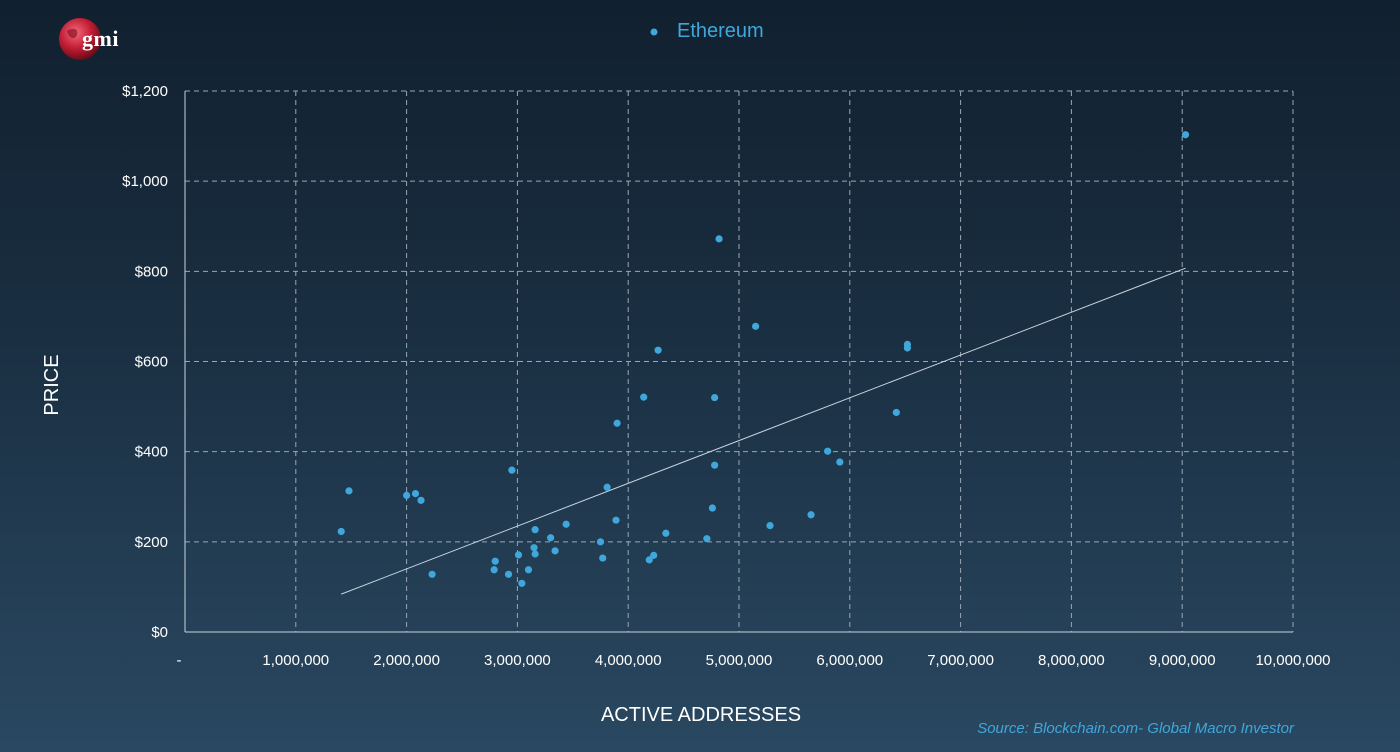  Describe the element at coordinates (849, 660) in the screenshot. I see `x-tick-label: 6,000,000` at that location.